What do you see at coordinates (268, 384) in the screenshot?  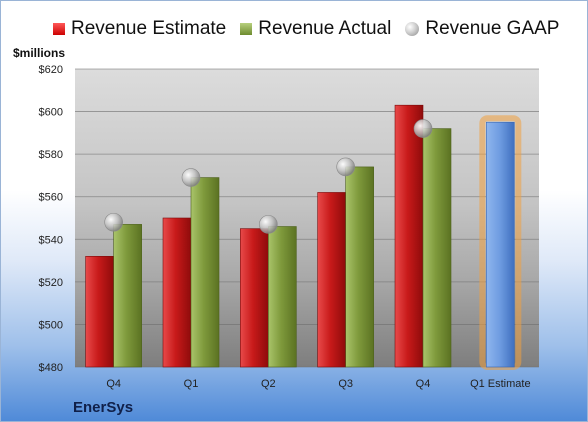 I see `x-tick-label: Q2` at bounding box center [268, 384].